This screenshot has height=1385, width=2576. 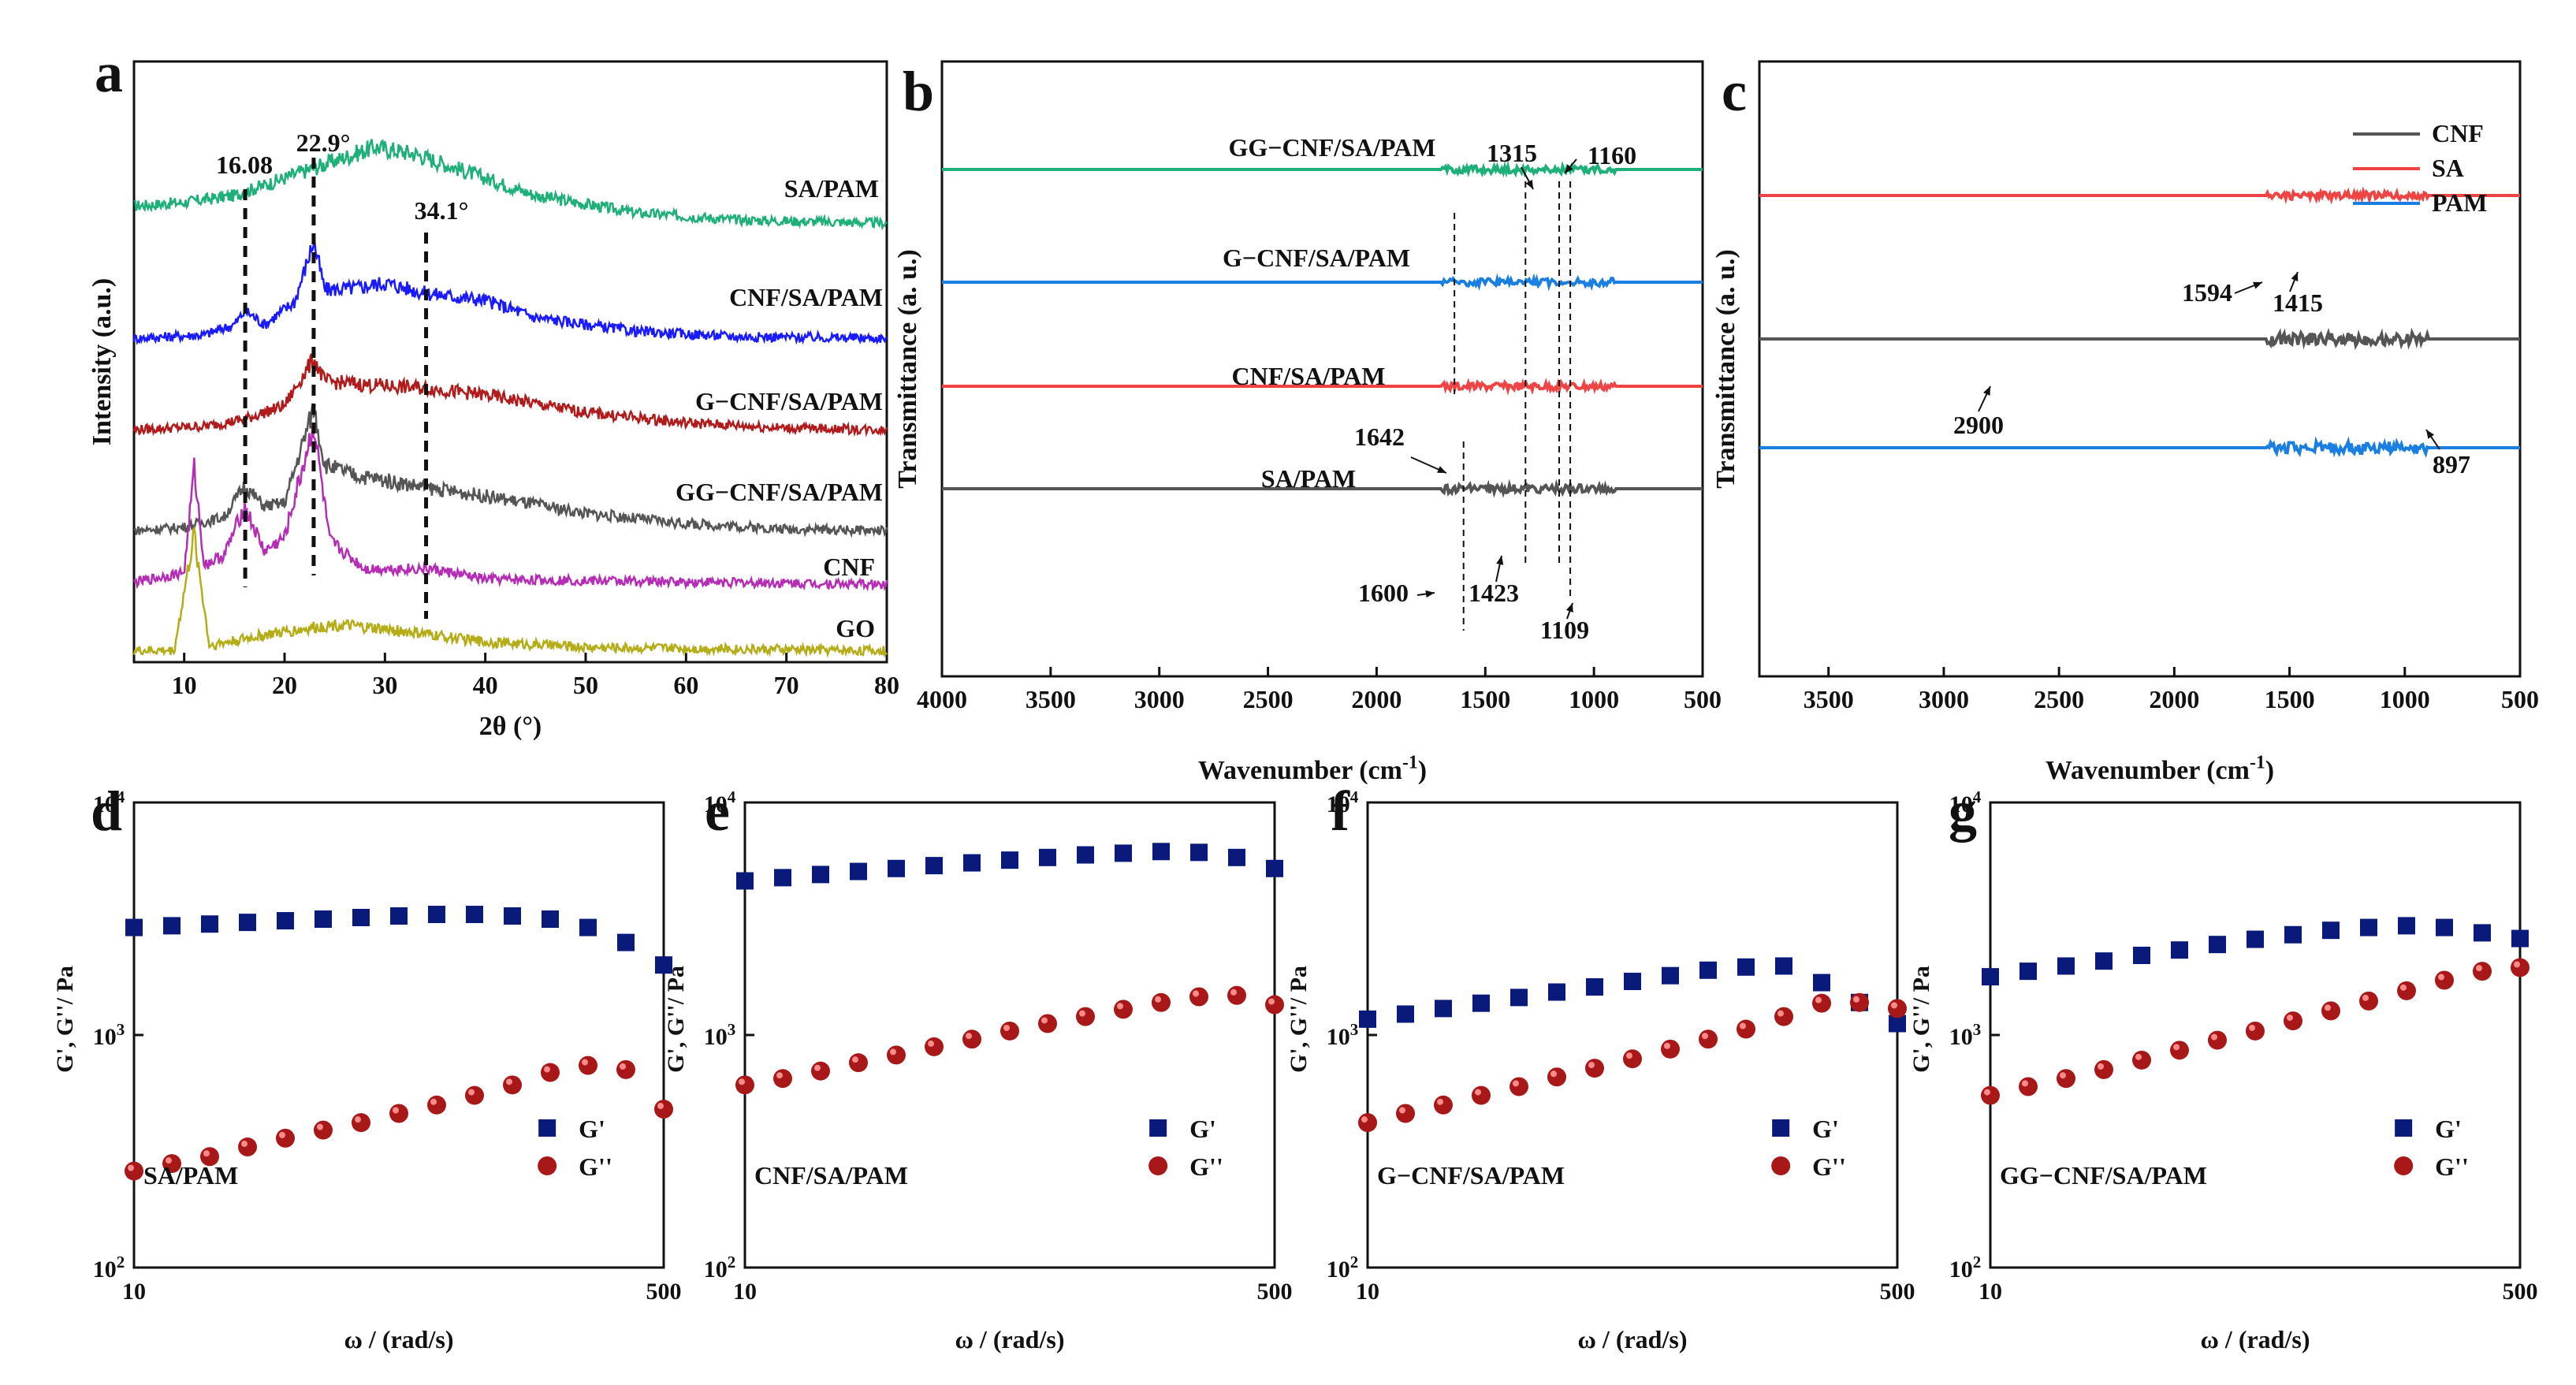 I want to click on legend-gdoubleprime-marker, so click(x=547, y=1166).